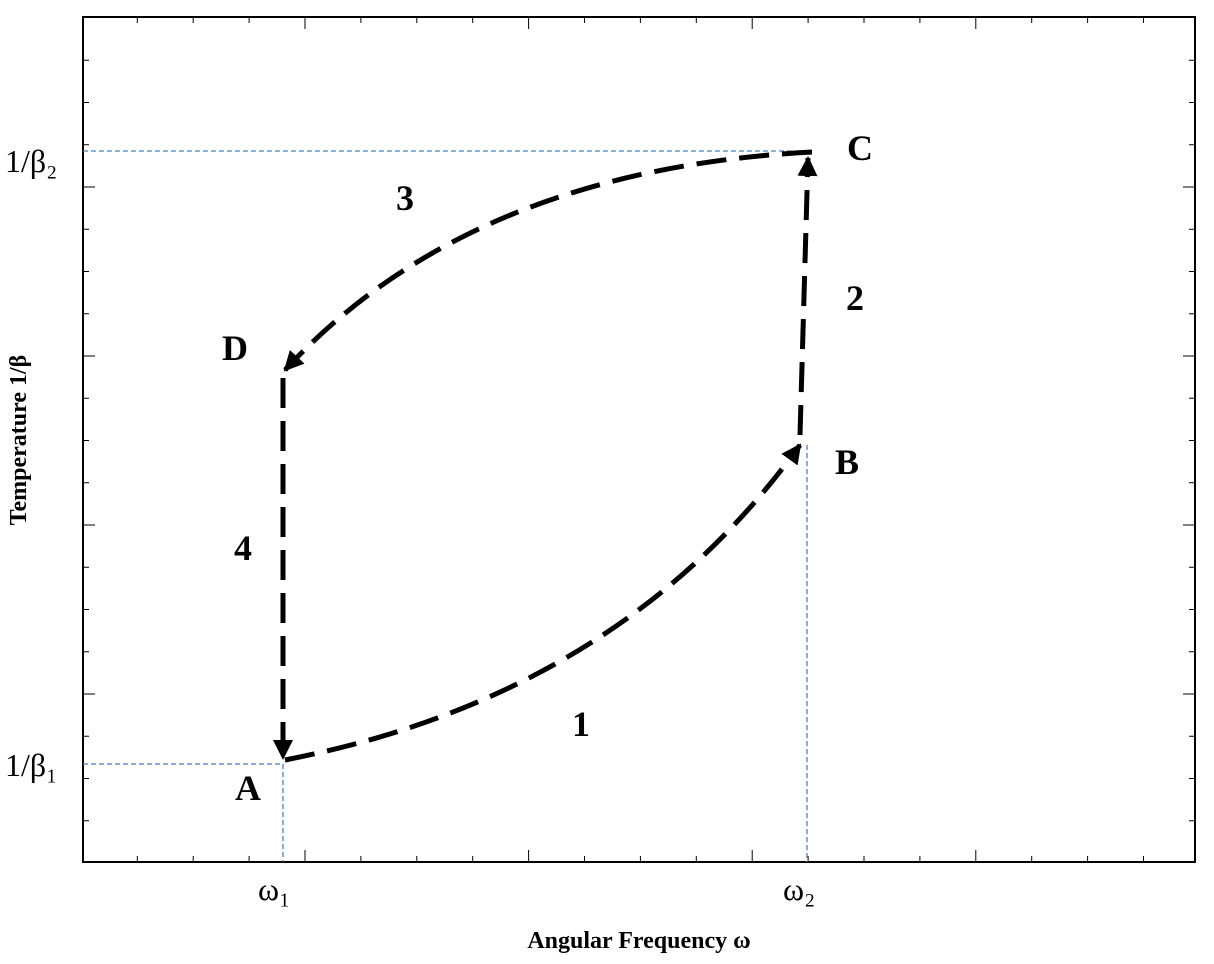 The height and width of the screenshot is (964, 1214). Describe the element at coordinates (274, 889) in the screenshot. I see `x-tick-label: ω₁` at that location.